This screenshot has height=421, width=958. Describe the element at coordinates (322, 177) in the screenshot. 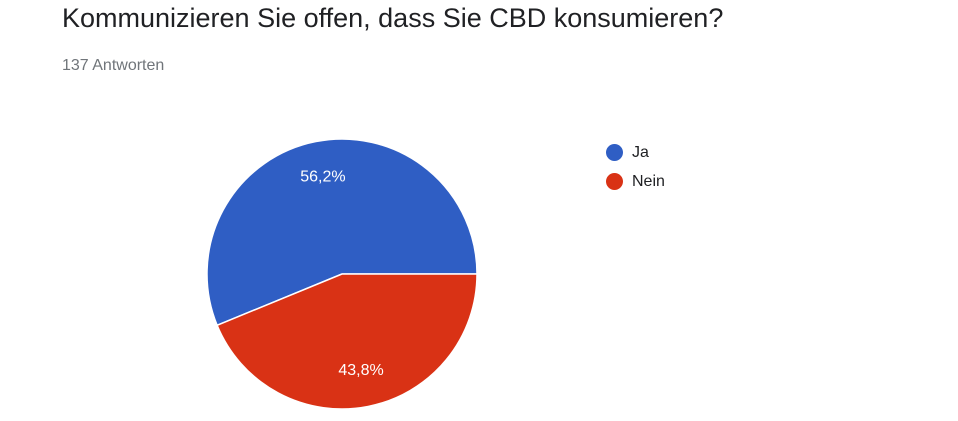

I see `slice-label-ja: 56,2%` at that location.